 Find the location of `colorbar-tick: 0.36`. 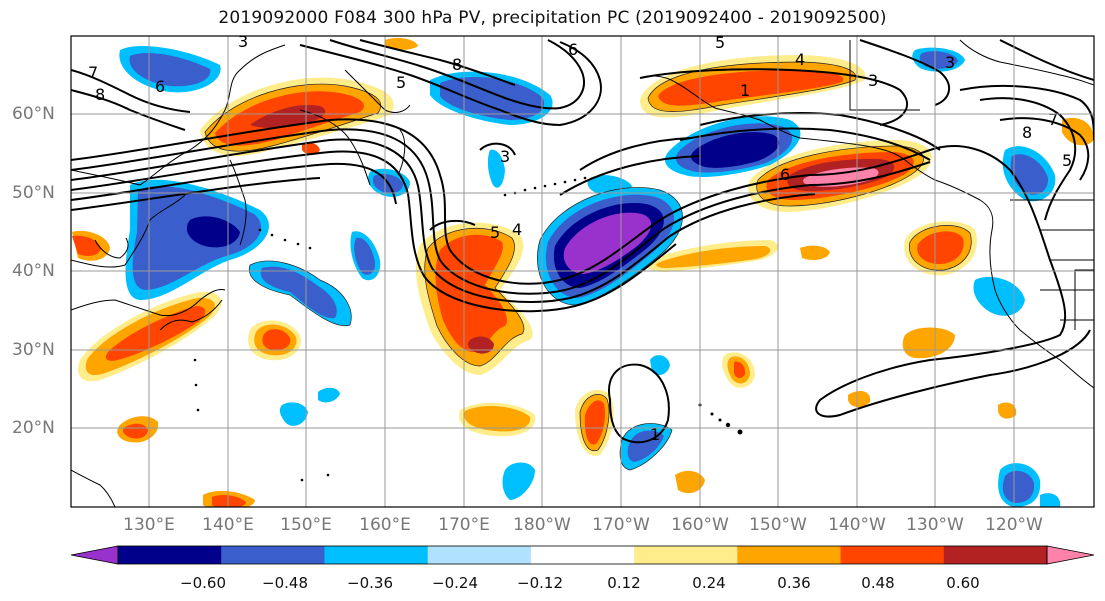

colorbar-tick: 0.36 is located at coordinates (794, 583).